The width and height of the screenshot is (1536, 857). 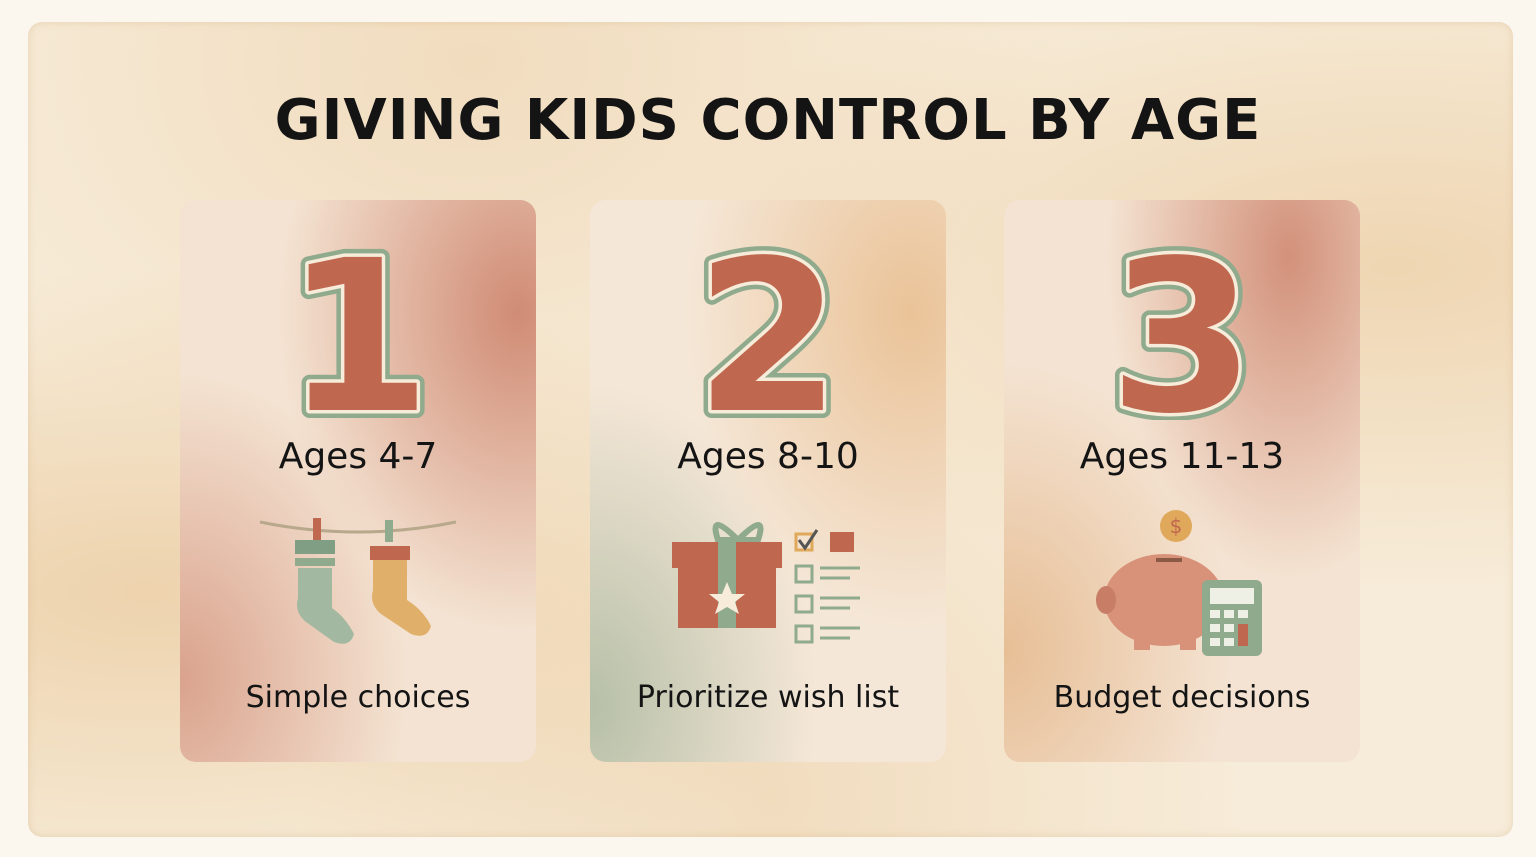 I want to click on number-one: 1 1, so click(x=358, y=325).